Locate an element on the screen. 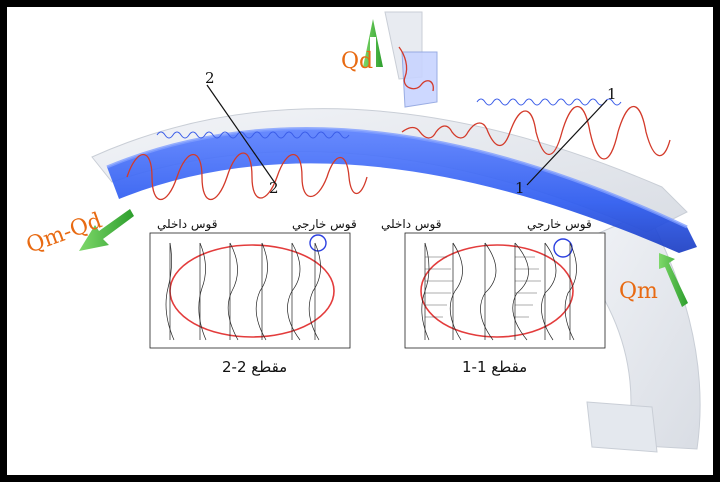 This screenshot has height=482, width=720. left-plot-outer-arc-label: قوس خارجي is located at coordinates (324, 224).